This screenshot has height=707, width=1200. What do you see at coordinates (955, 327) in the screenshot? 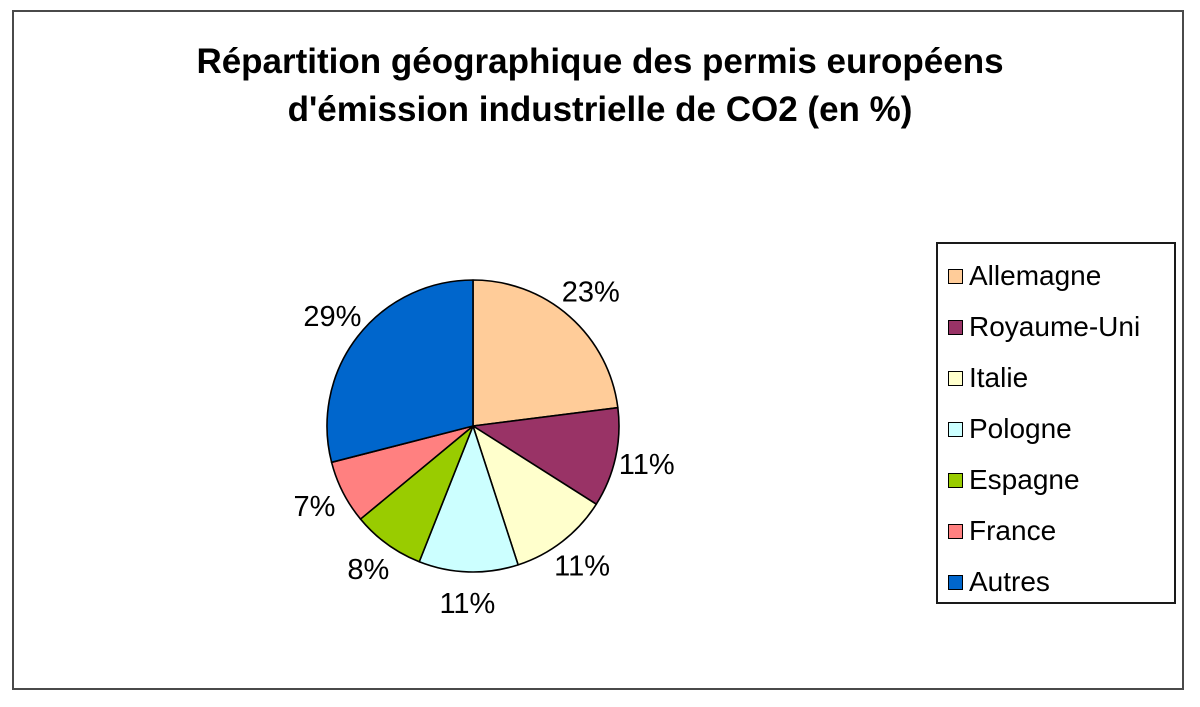
I see `legend-swatch-royaume-uni` at bounding box center [955, 327].